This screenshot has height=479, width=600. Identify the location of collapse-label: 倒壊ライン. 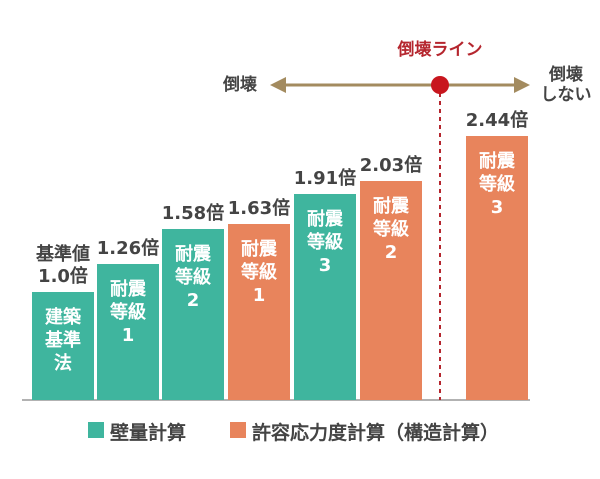
(440, 50).